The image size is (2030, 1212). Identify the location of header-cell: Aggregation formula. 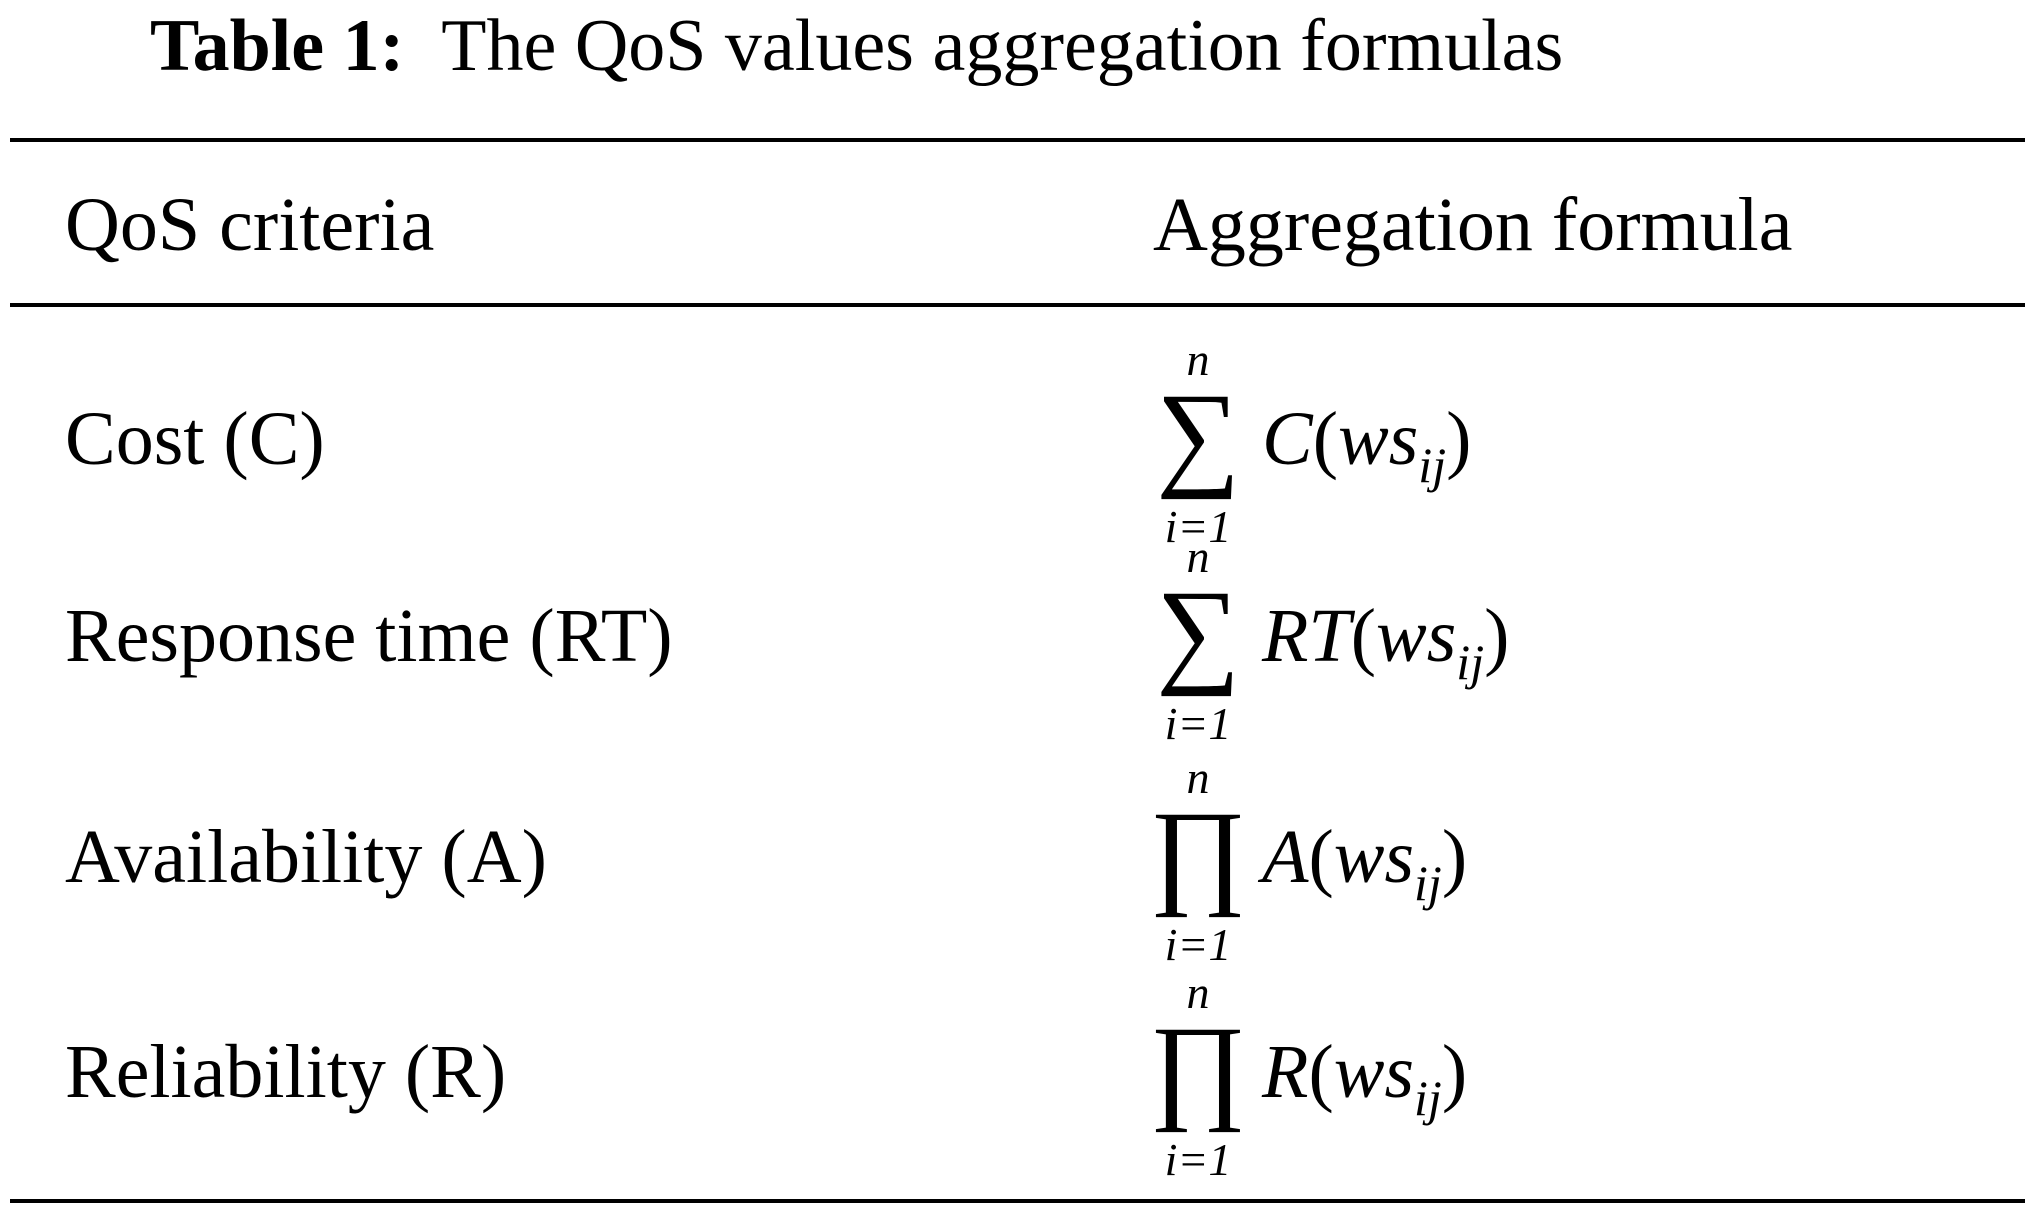
(1473, 225).